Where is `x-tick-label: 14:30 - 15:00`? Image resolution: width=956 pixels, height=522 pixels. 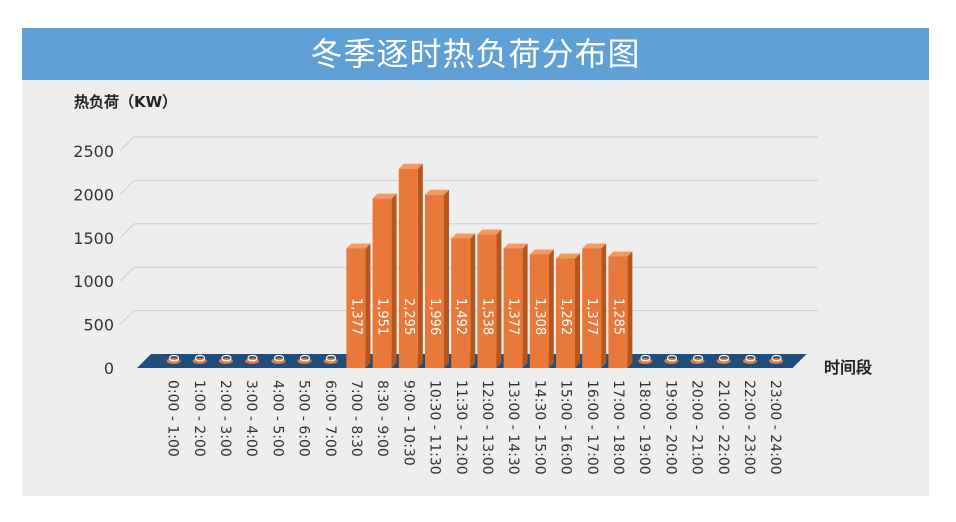 x-tick-label: 14:30 - 15:00 is located at coordinates (539, 427).